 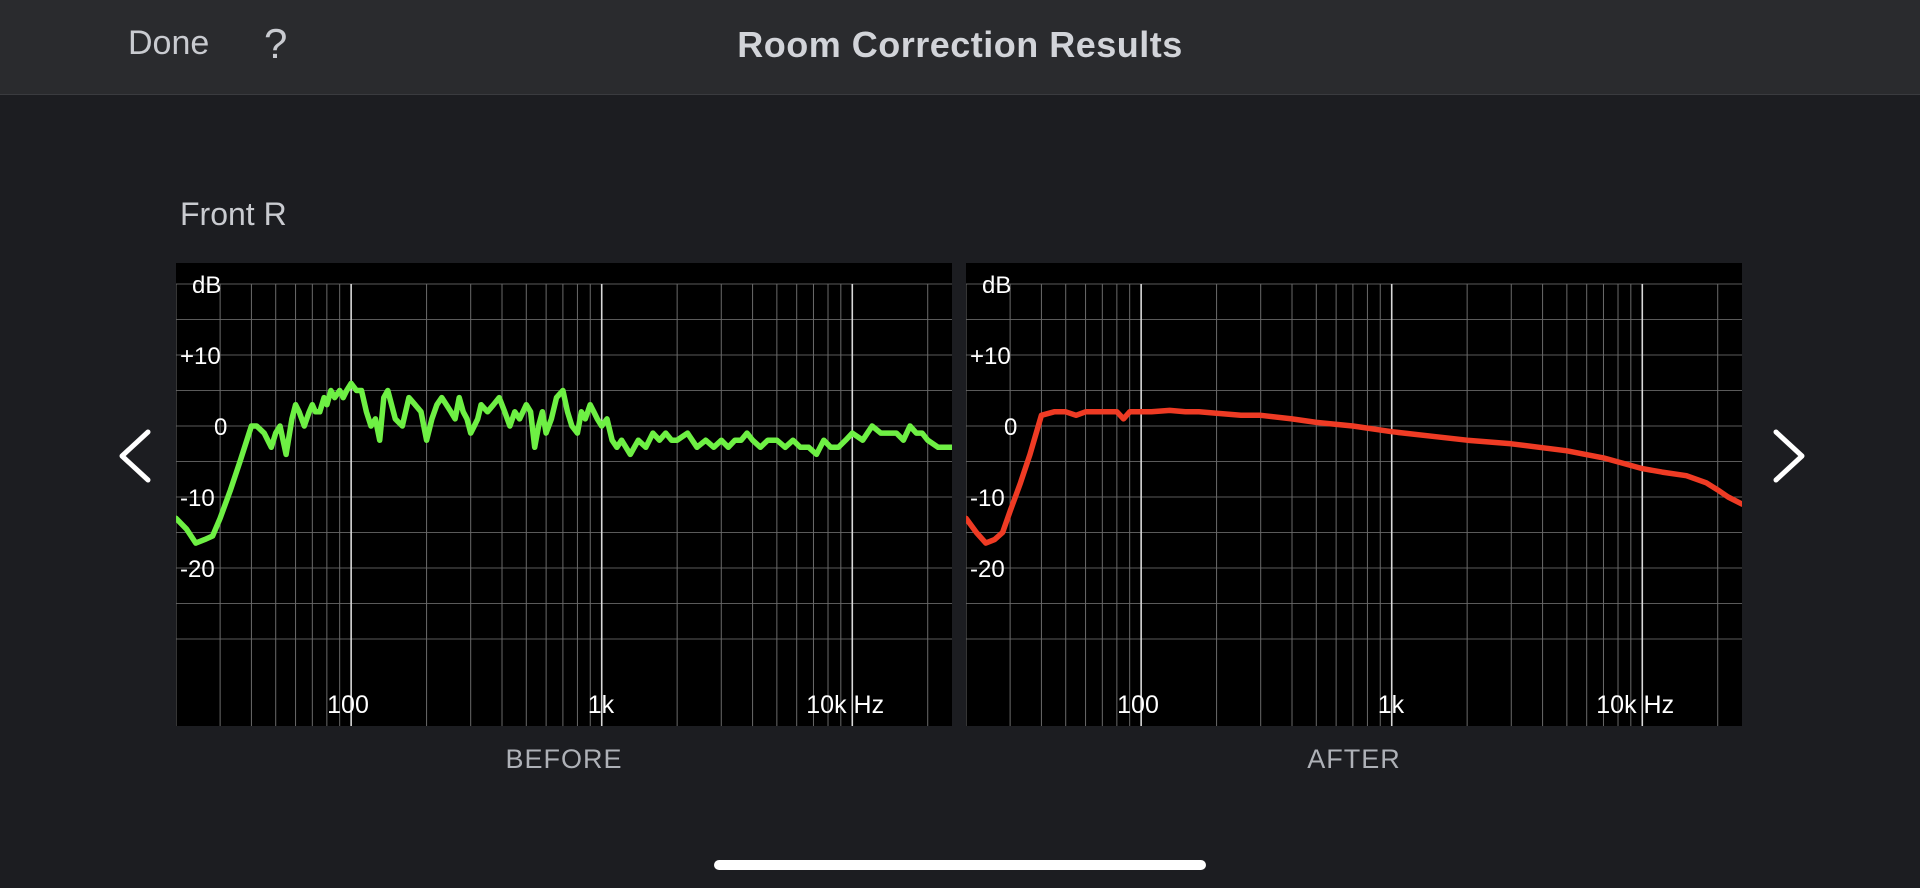 What do you see at coordinates (960, 44) in the screenshot?
I see `page-title: Room Correction Results` at bounding box center [960, 44].